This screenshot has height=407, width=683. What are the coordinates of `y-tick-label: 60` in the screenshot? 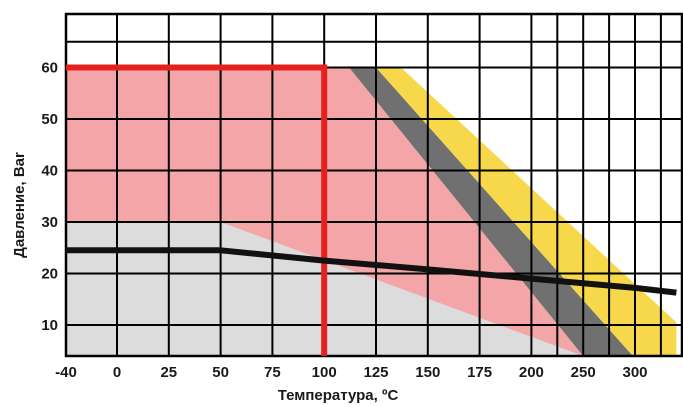 It's located at (49, 68).